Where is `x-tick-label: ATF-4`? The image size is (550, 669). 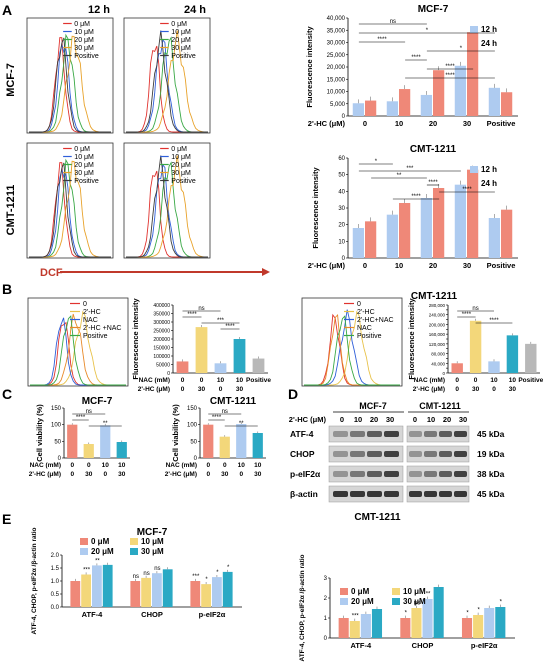 x-tick-label: ATF-4 is located at coordinates (93, 614).